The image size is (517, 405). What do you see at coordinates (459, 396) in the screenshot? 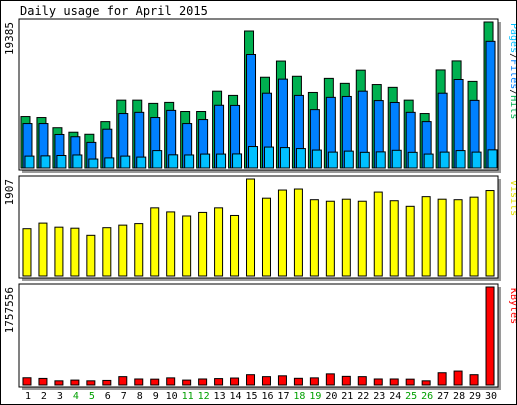
I see `day-label-28: 28` at bounding box center [459, 396].